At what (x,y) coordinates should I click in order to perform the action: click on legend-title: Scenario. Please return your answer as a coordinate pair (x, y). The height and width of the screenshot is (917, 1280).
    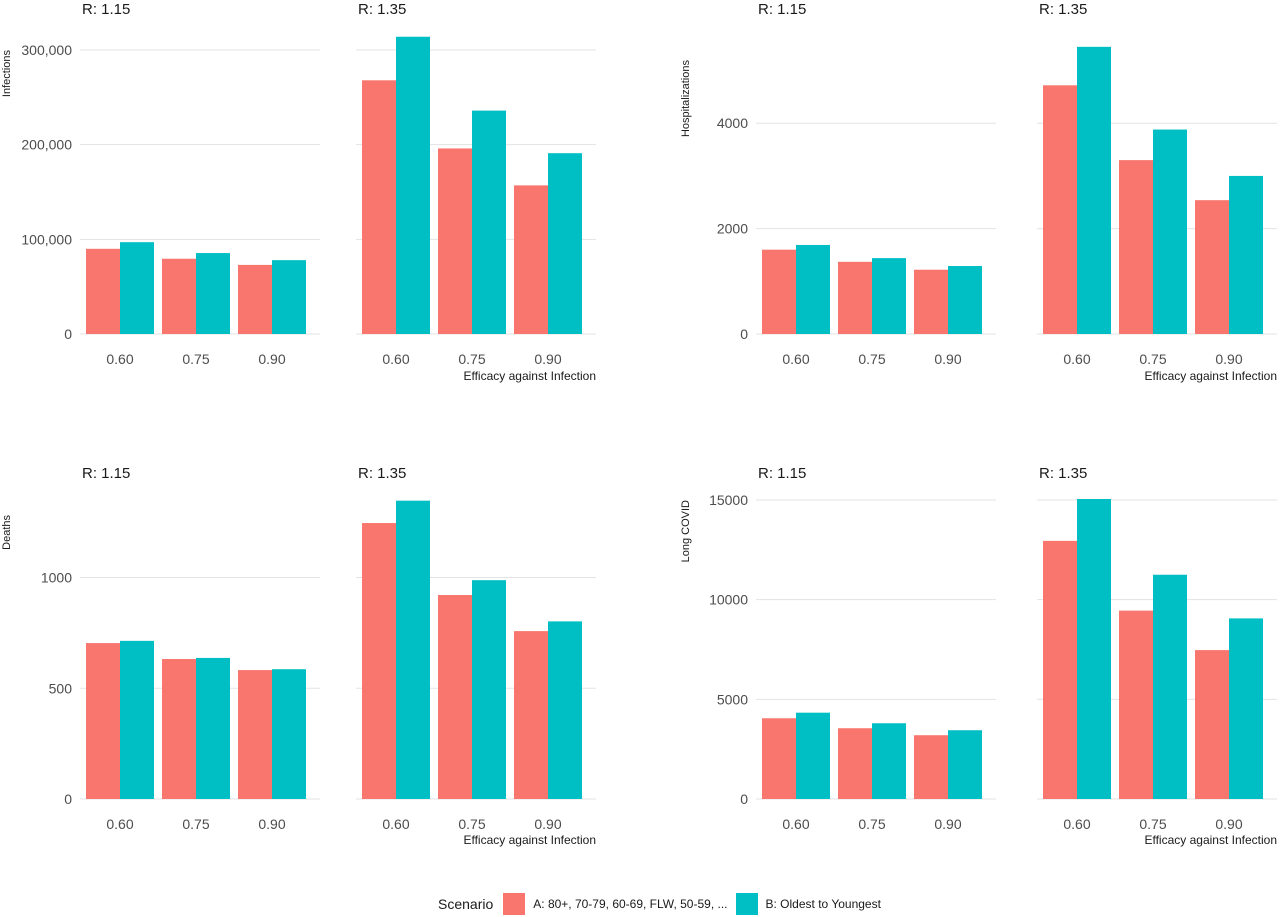
    Looking at the image, I should click on (466, 904).